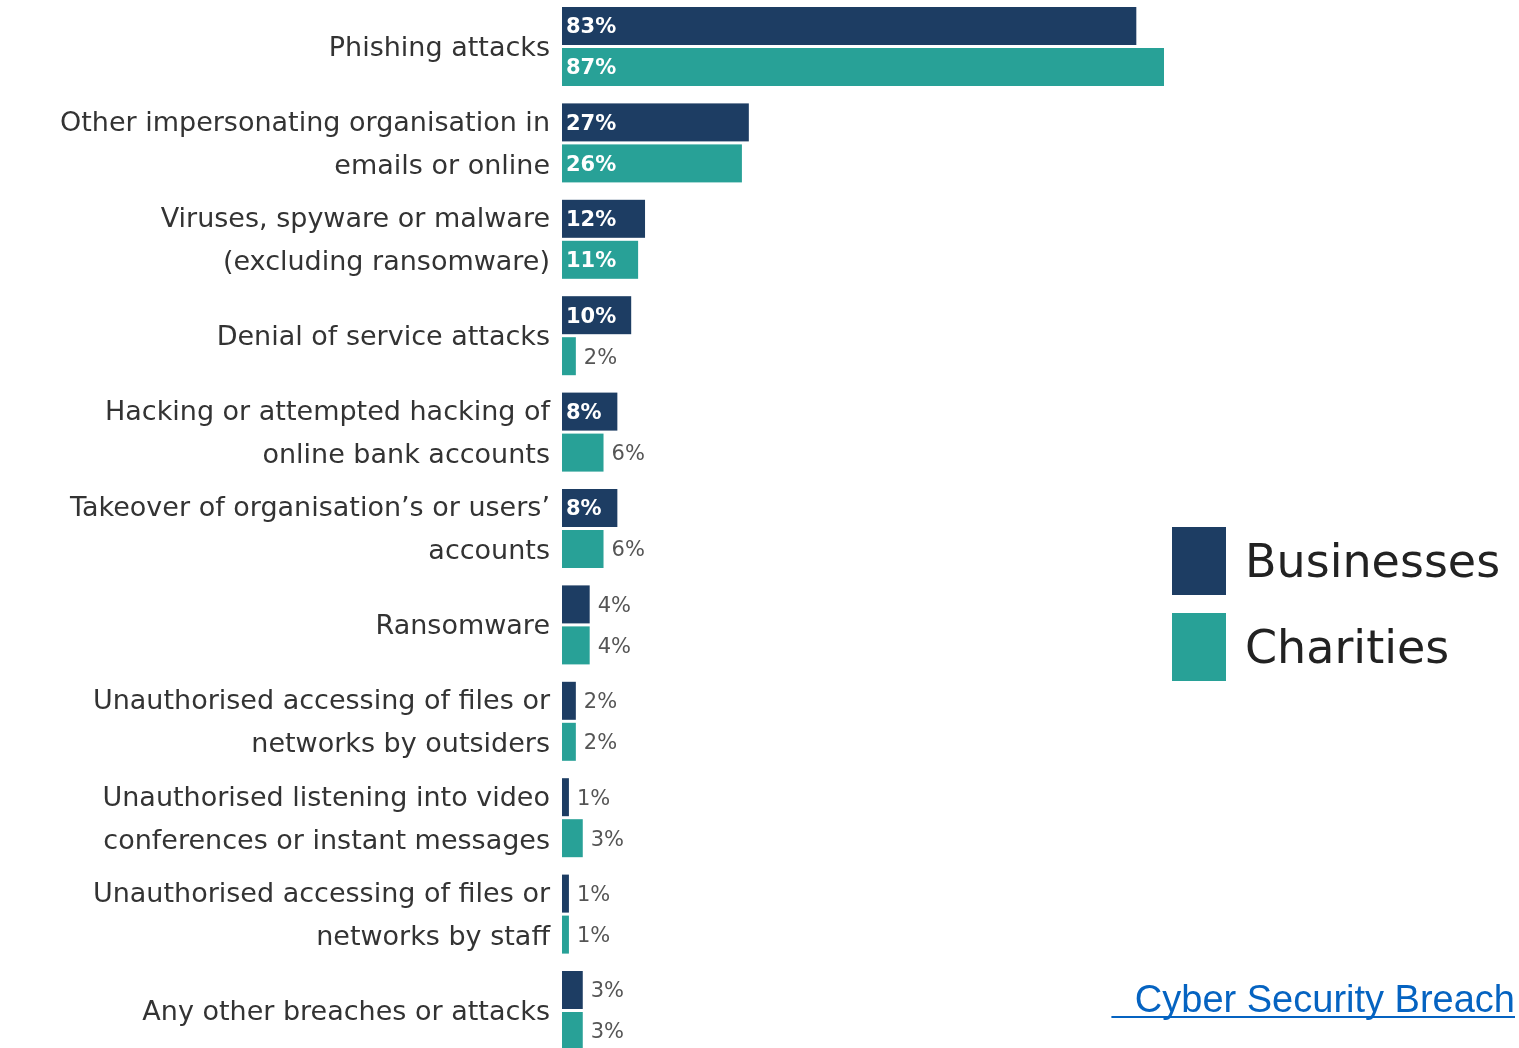  I want to click on data-label: 12%, so click(591, 219).